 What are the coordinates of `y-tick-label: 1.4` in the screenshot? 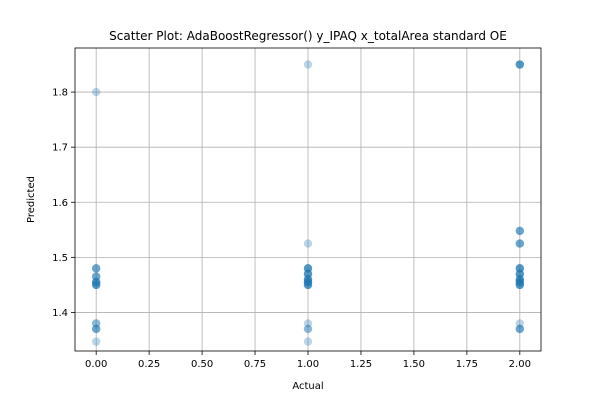 It's located at (60, 313).